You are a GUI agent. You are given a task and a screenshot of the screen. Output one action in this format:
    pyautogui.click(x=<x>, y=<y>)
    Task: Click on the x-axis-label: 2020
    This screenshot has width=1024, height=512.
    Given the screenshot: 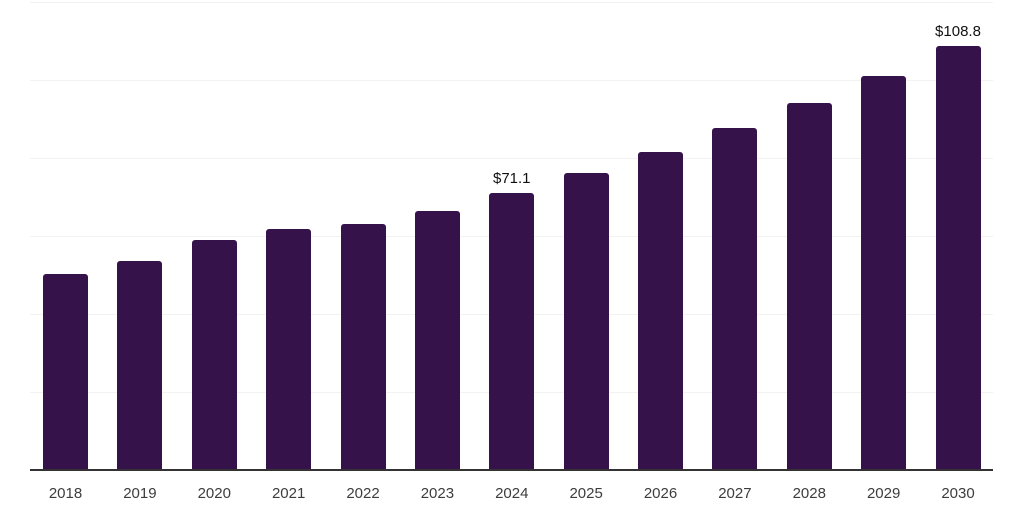 What is the action you would take?
    pyautogui.click(x=214, y=493)
    